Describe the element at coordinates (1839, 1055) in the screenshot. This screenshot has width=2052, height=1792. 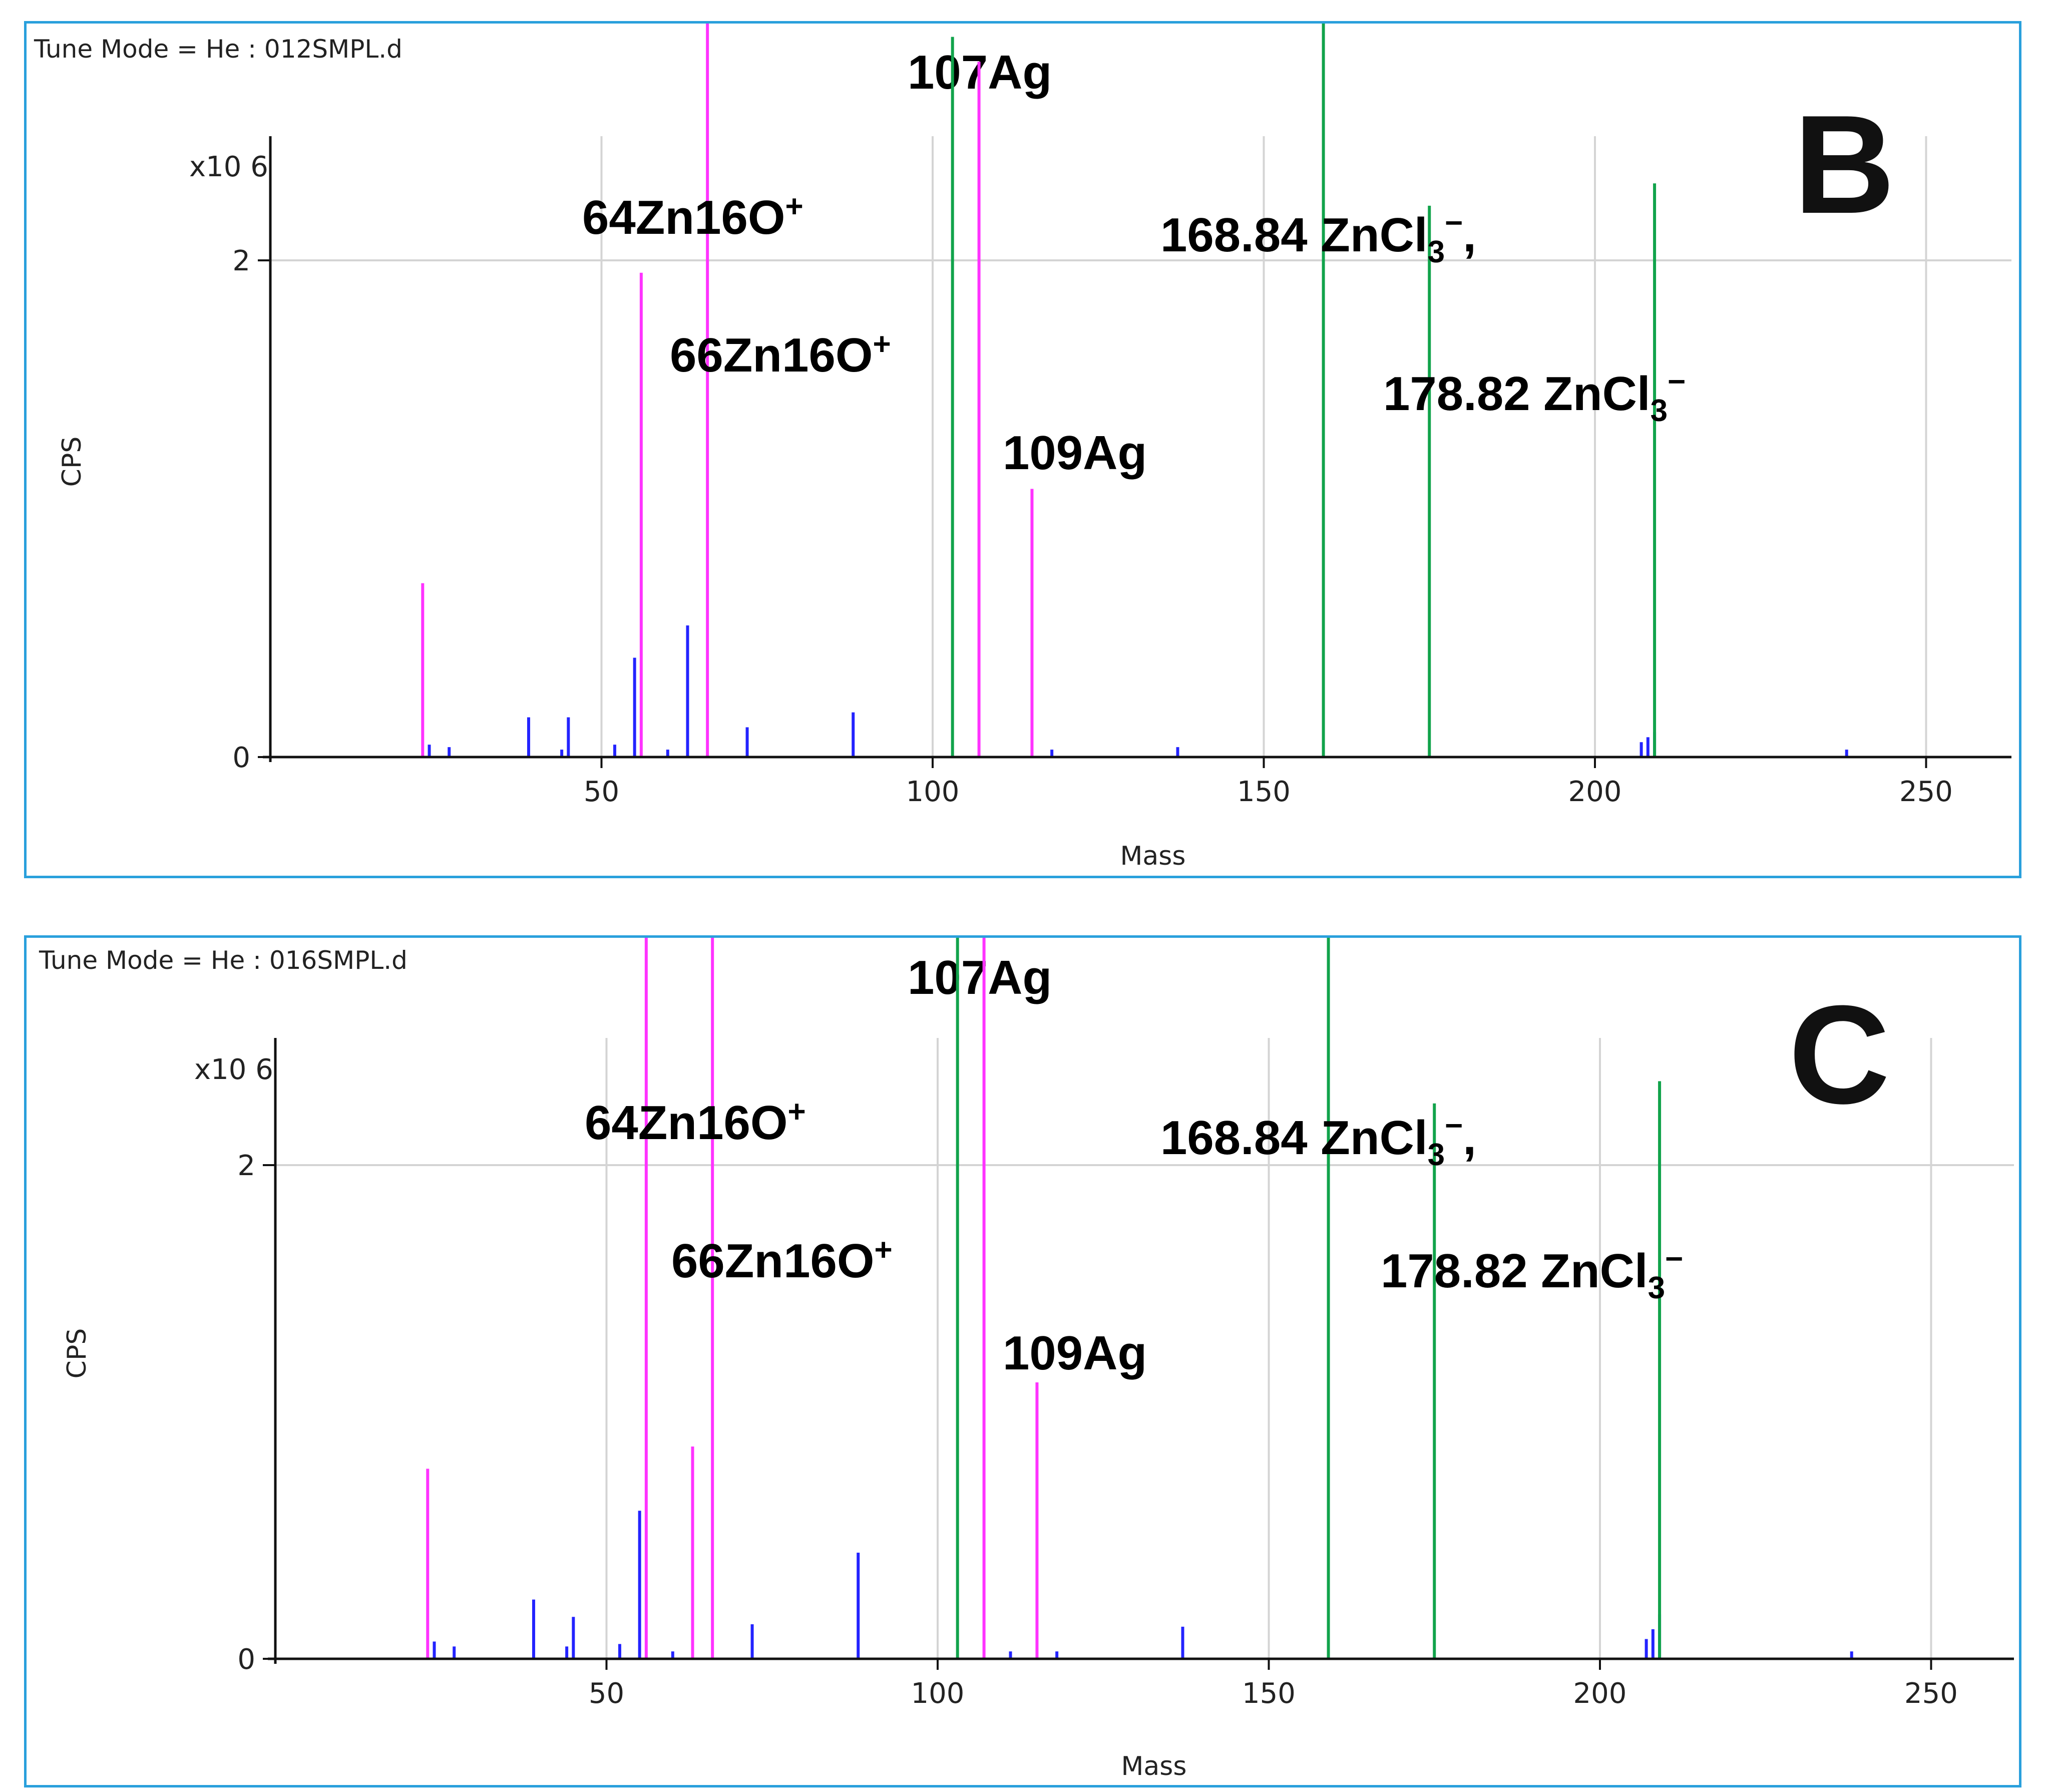
I see `panel-letter: C` at that location.